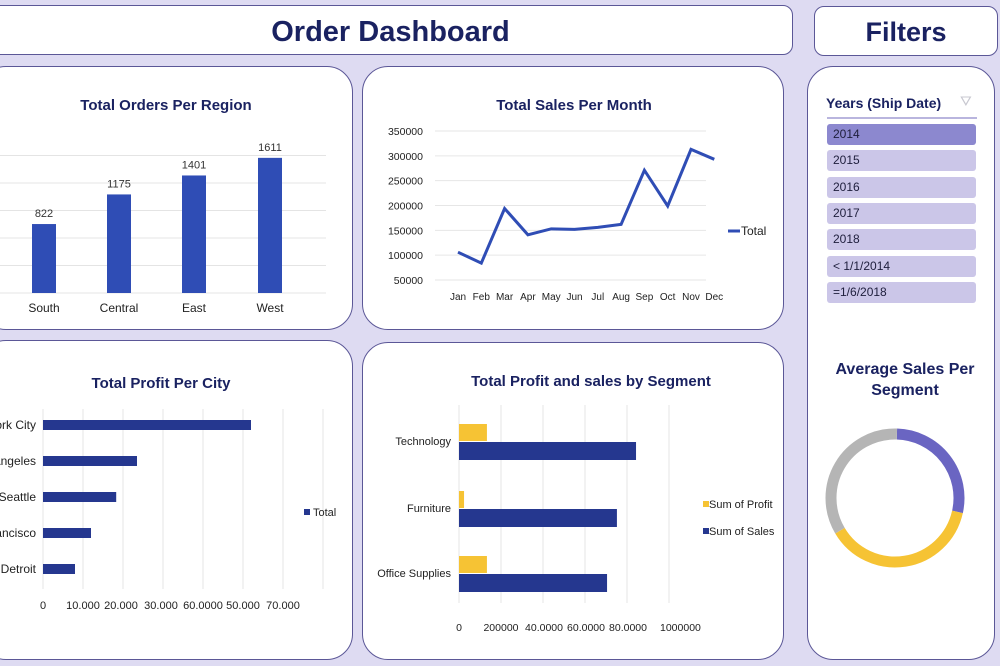 The image size is (1000, 666). What do you see at coordinates (405, 231) in the screenshot?
I see `y-tick-label: 150000` at bounding box center [405, 231].